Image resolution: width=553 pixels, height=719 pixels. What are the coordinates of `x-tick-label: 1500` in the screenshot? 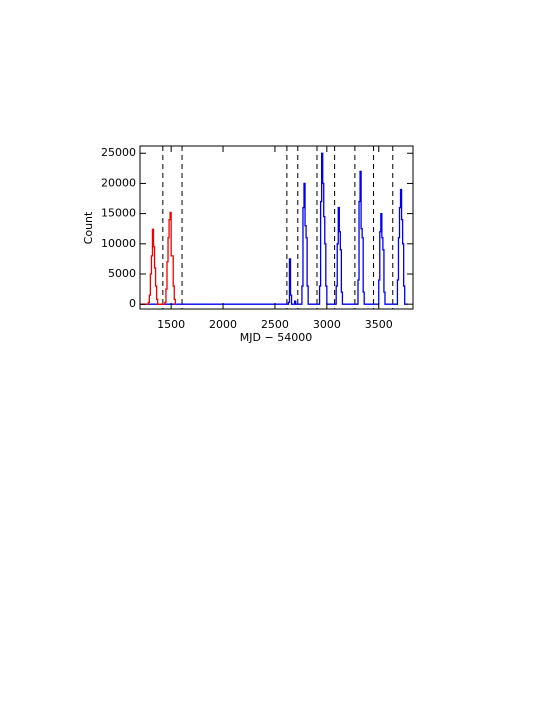 It's located at (171, 324).